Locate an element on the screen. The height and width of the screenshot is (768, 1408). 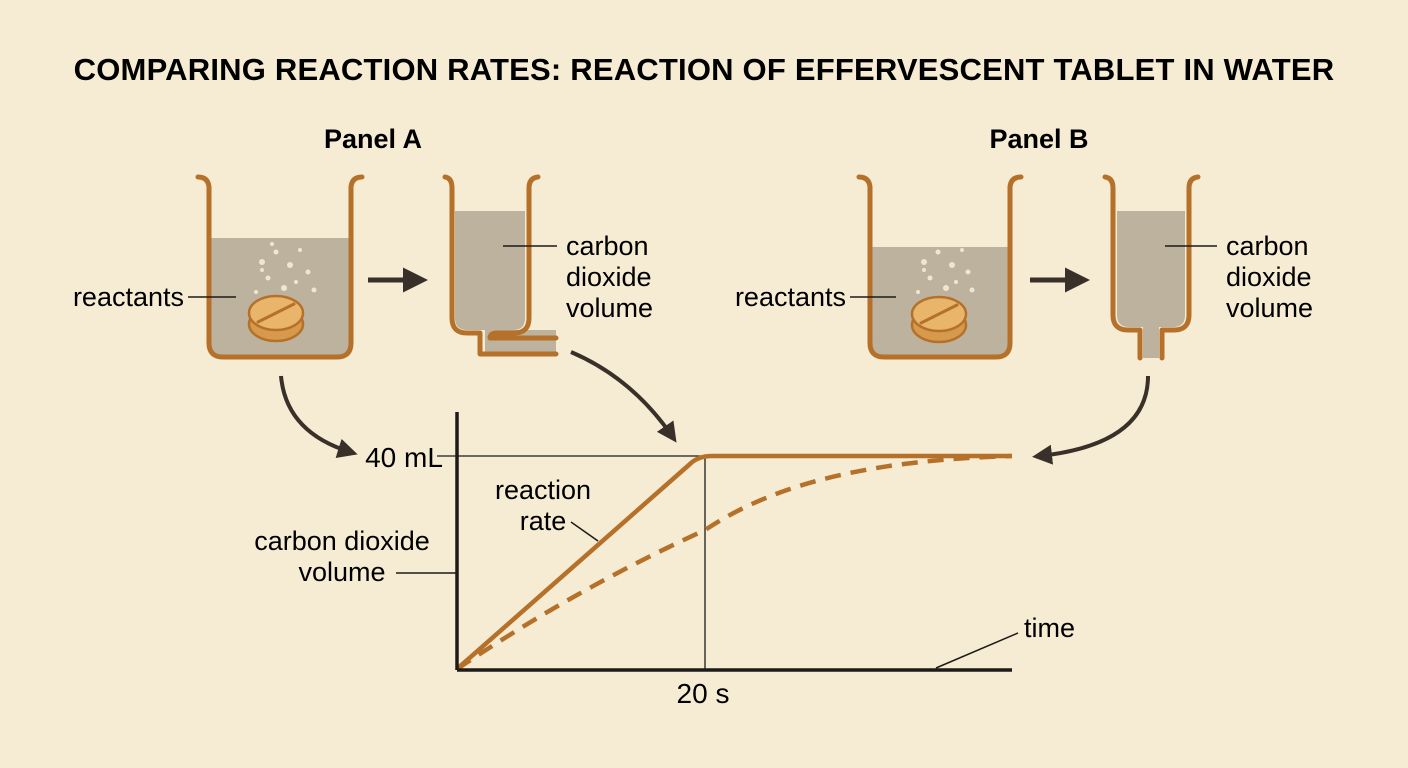
y-axis-label-2: volume is located at coordinates (341, 572).